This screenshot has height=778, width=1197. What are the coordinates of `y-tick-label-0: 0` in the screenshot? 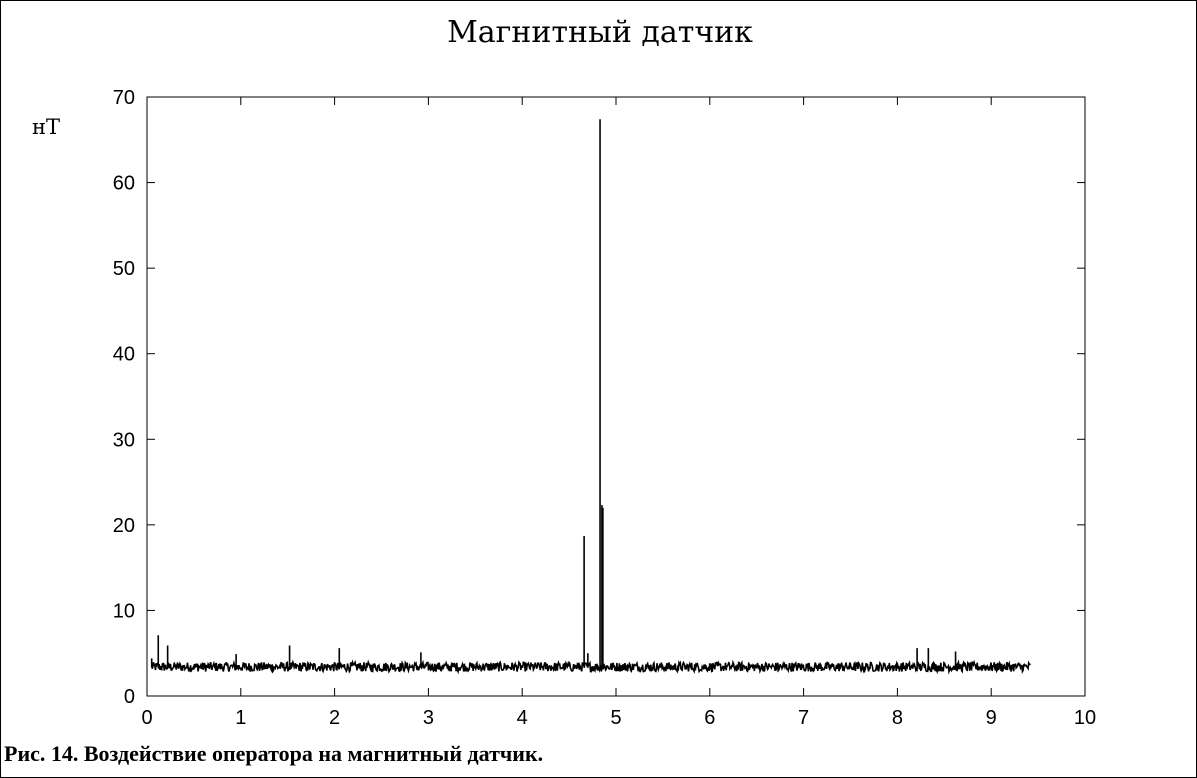 It's located at (129, 697).